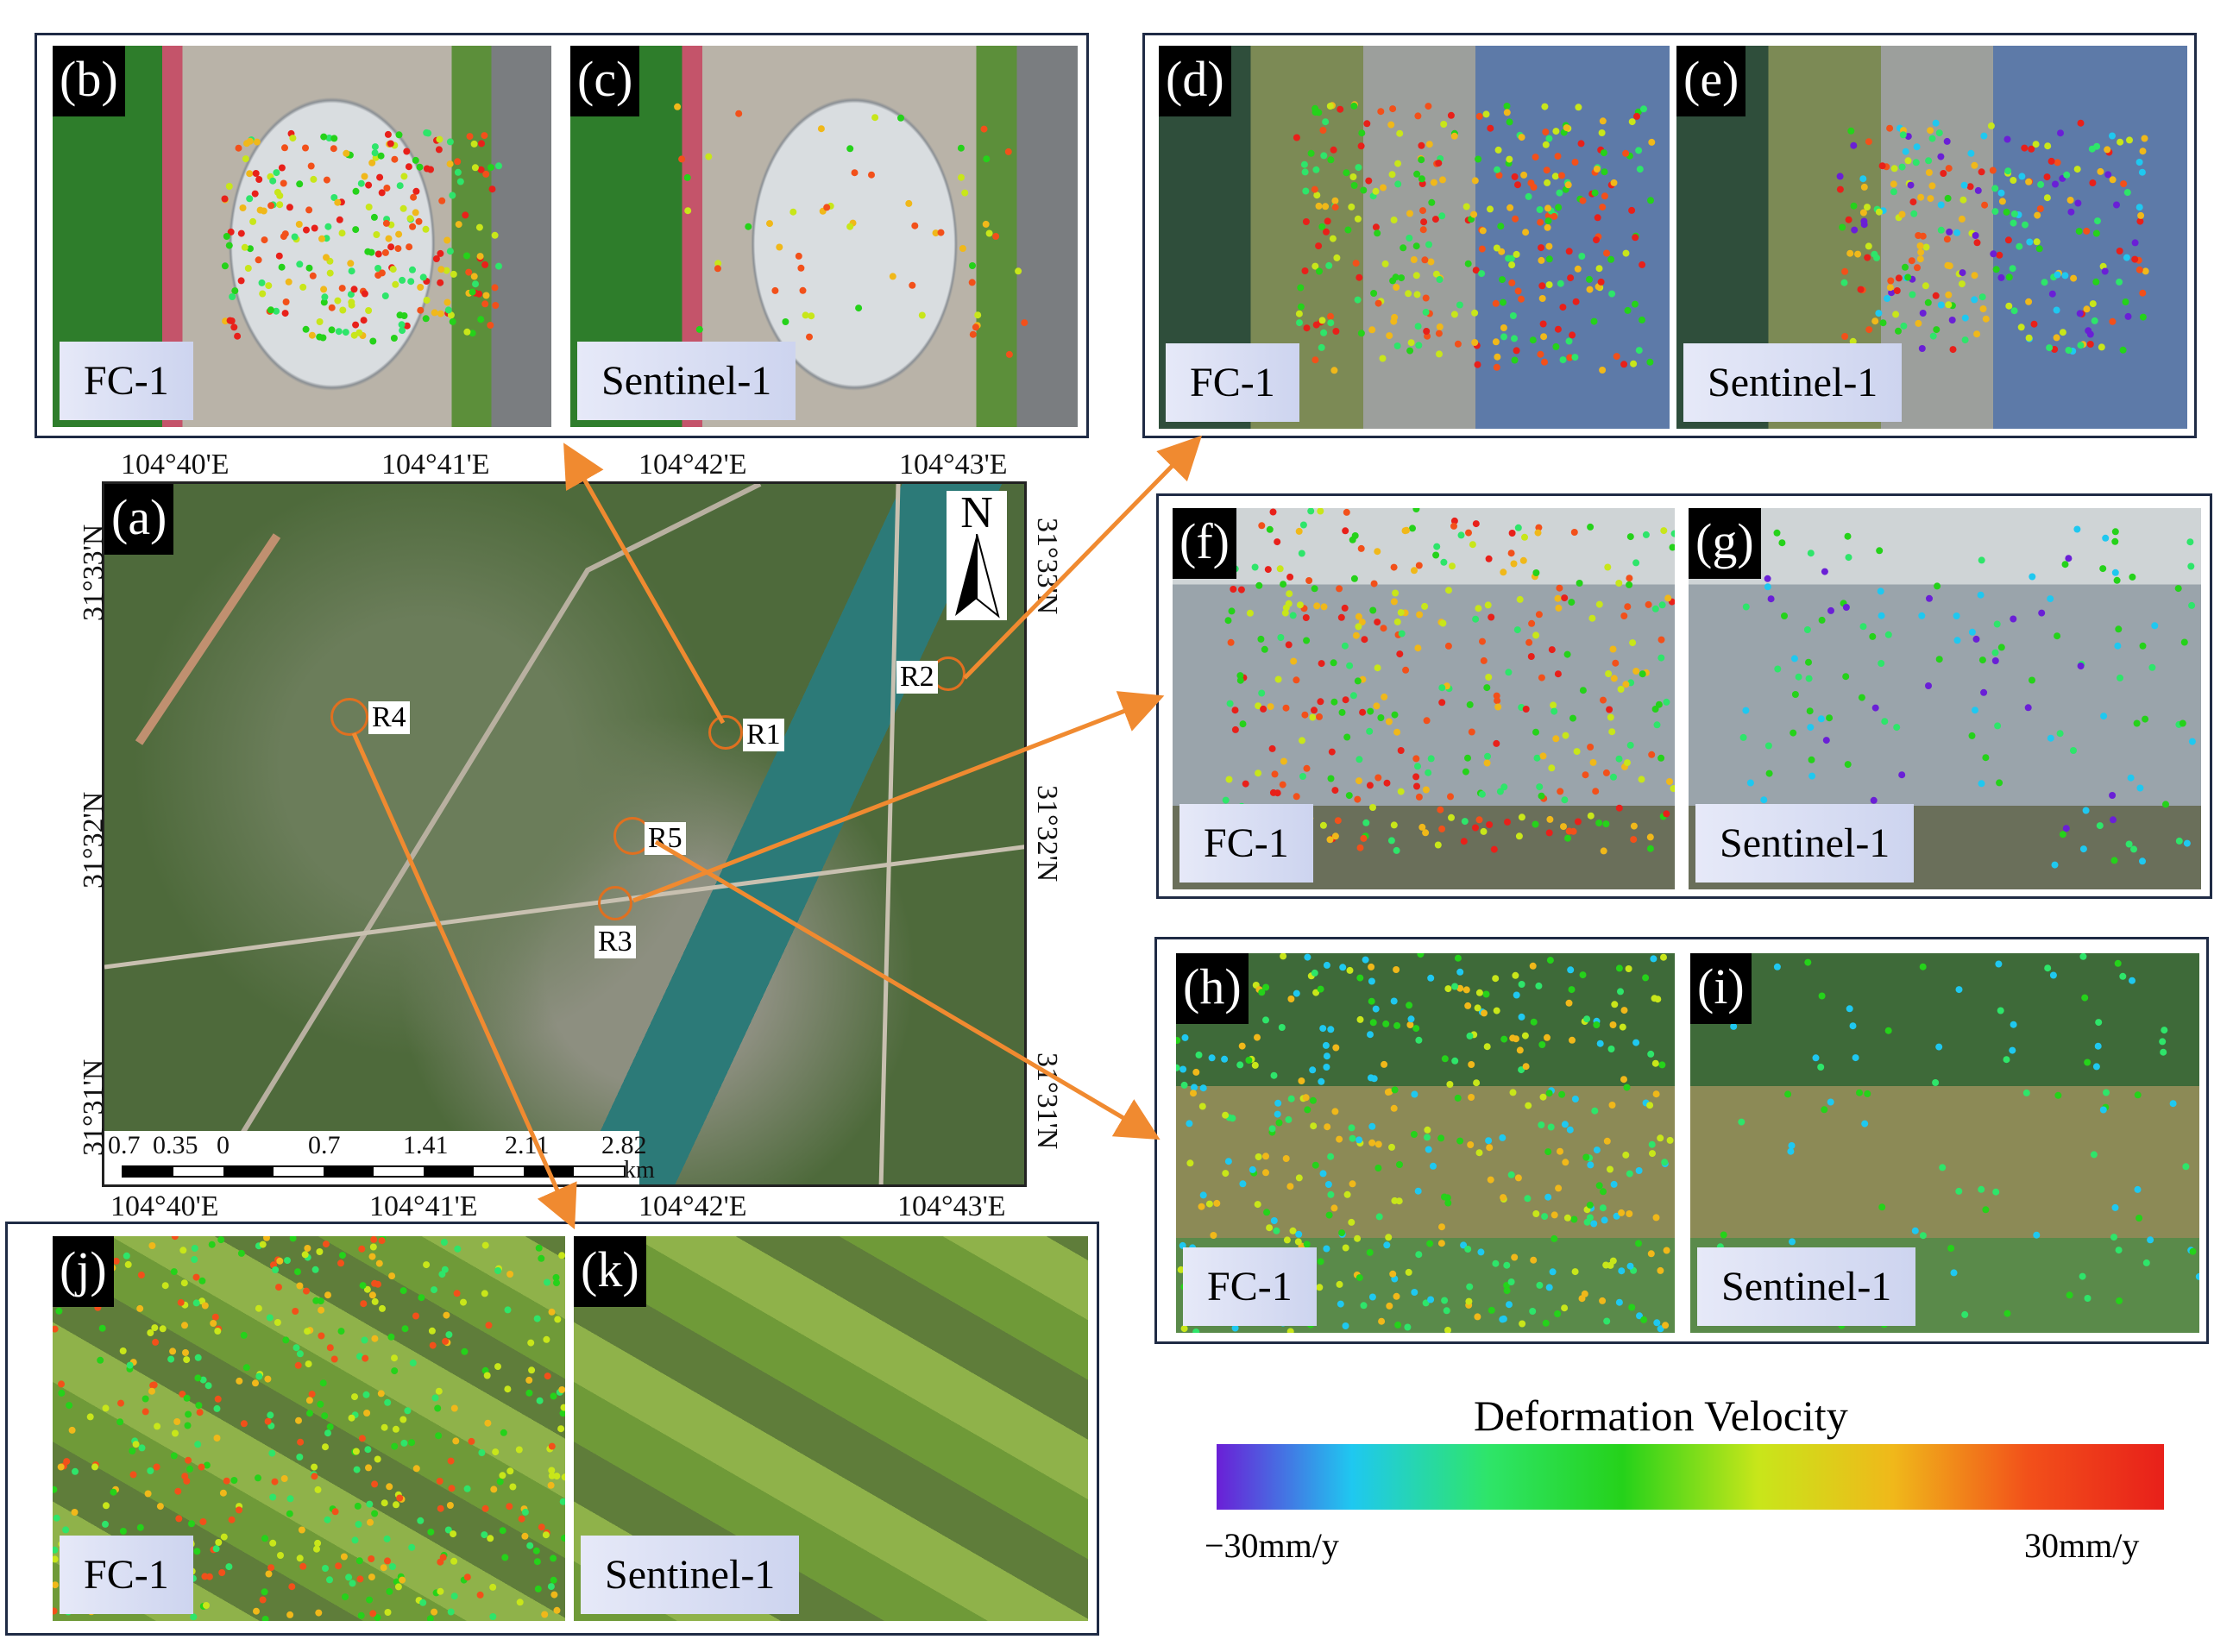  I want to click on points-b, so click(361, 237).